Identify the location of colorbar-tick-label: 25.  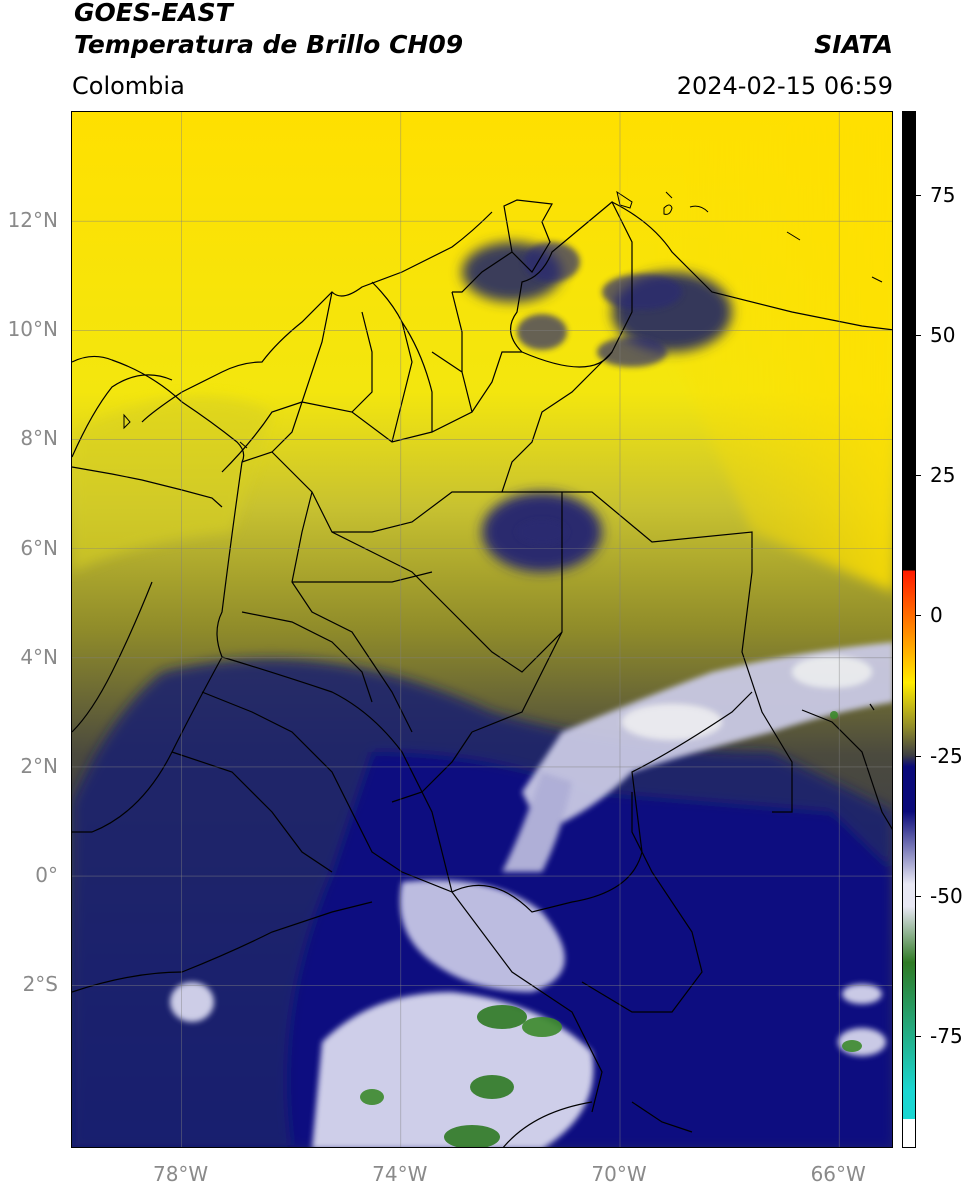
(943, 475).